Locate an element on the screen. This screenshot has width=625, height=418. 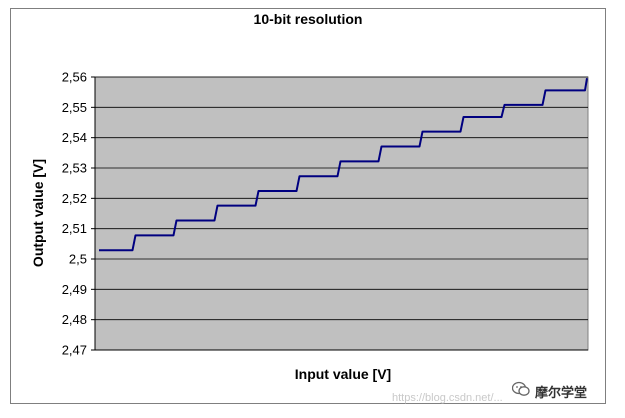
watermark-brand: 摩尔学堂 is located at coordinates (561, 393).